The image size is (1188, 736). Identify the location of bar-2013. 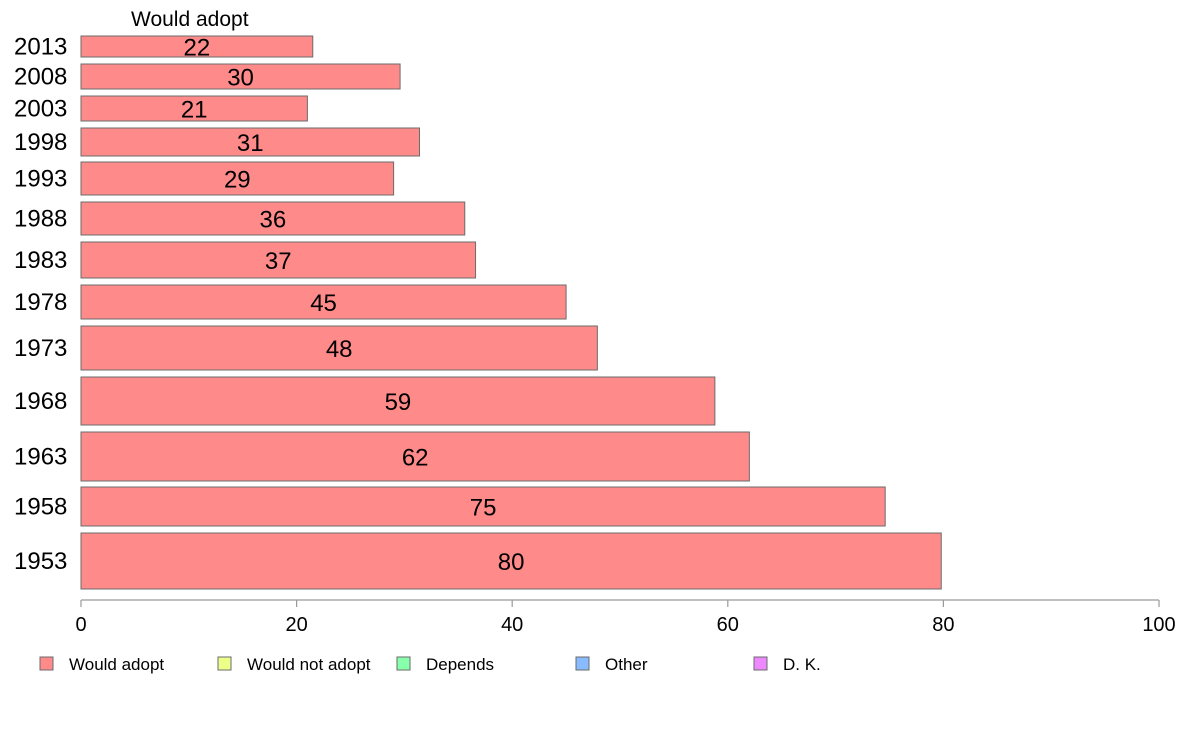
(197, 46).